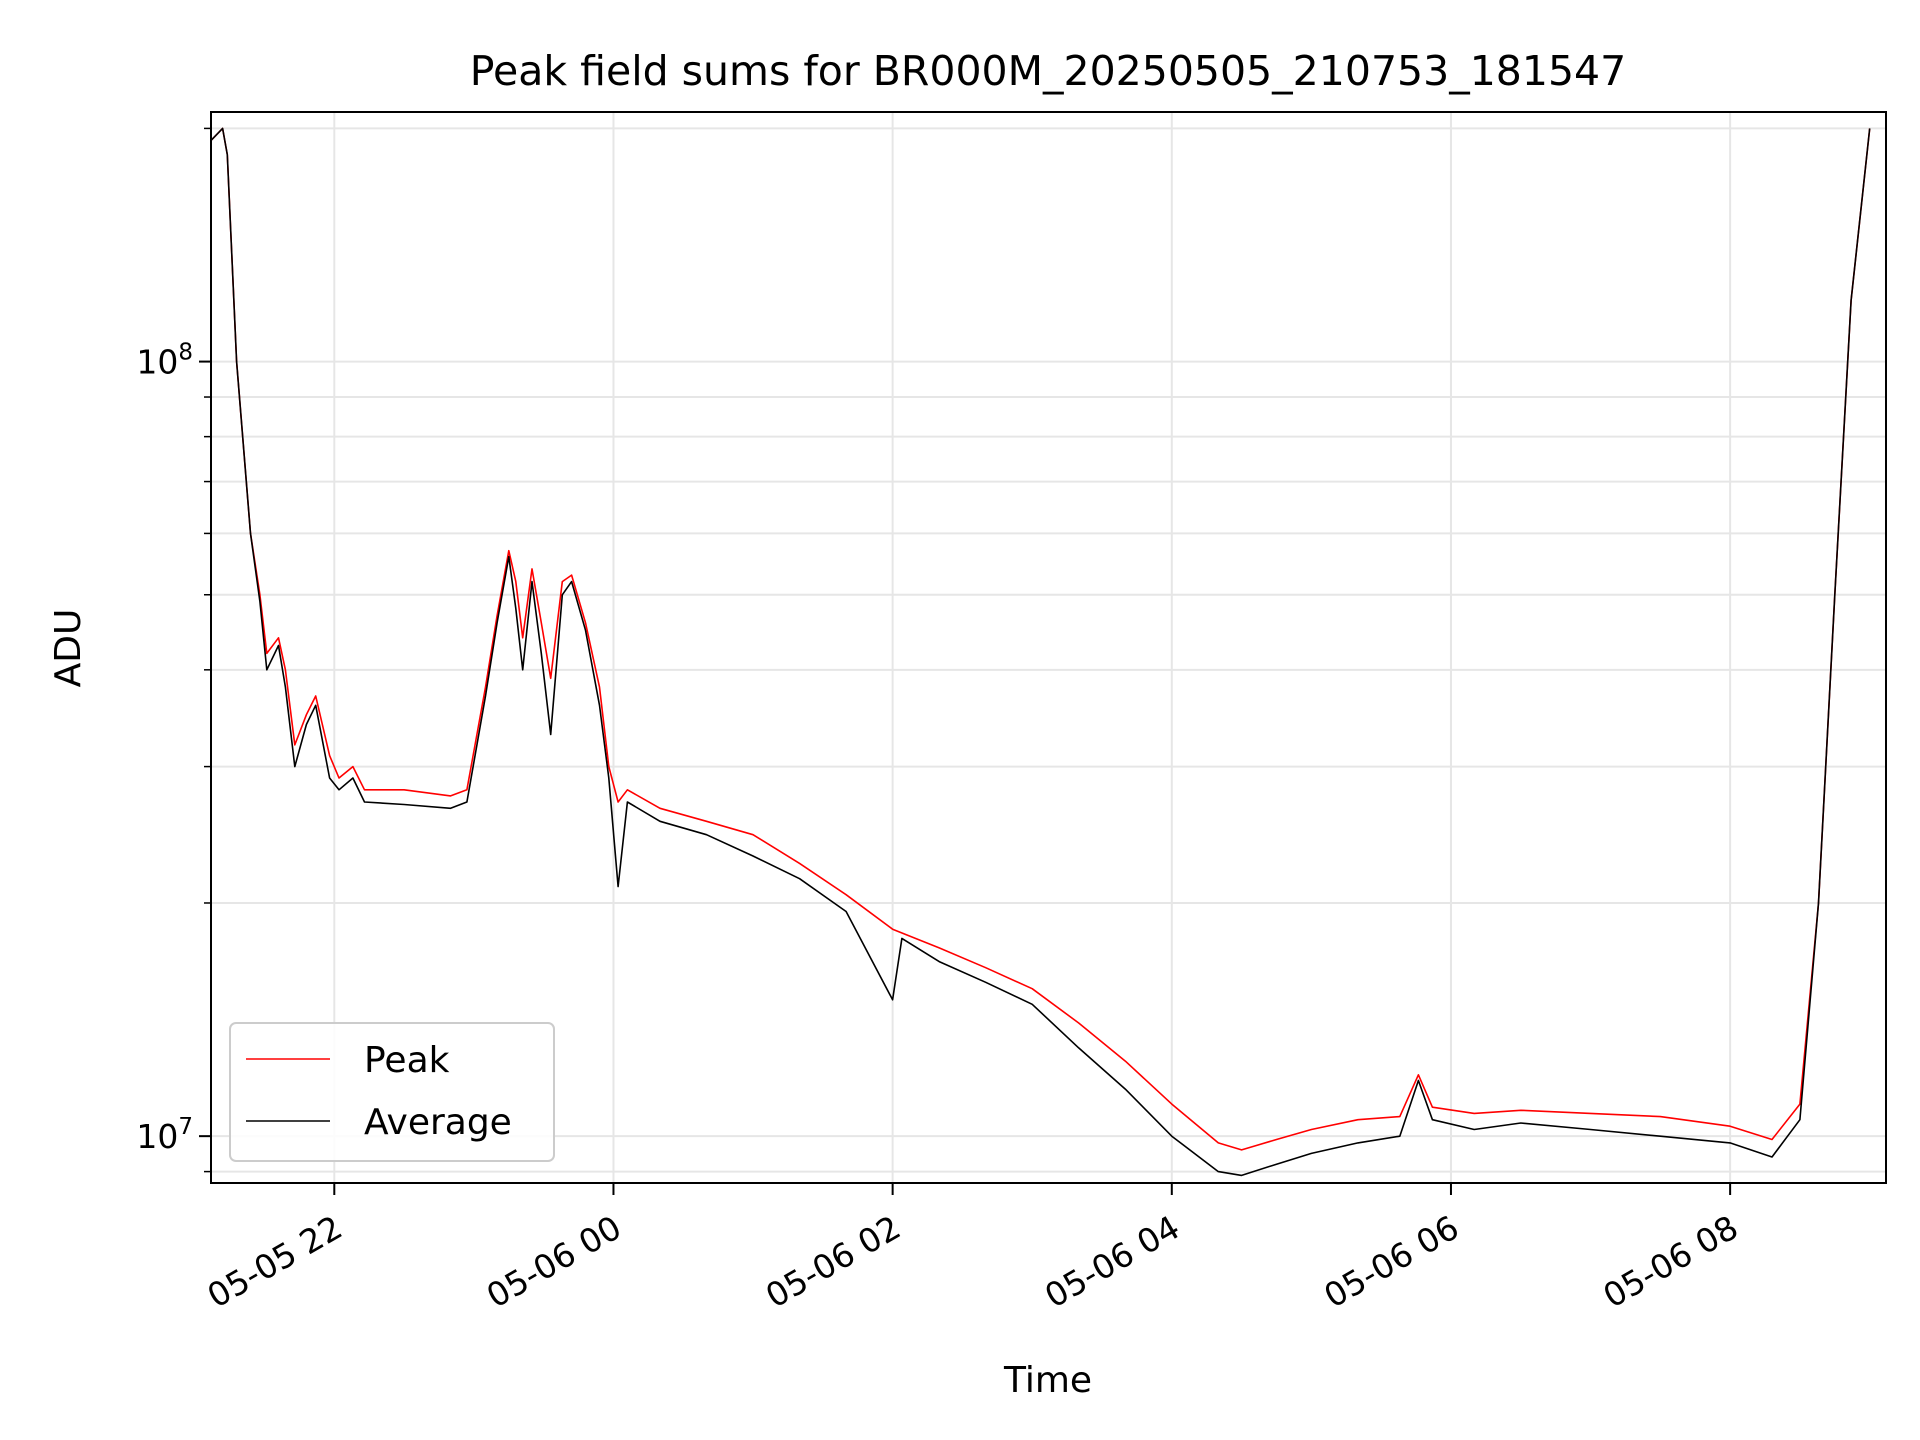 This screenshot has height=1440, width=1920. I want to click on legend-box, so click(392, 1092).